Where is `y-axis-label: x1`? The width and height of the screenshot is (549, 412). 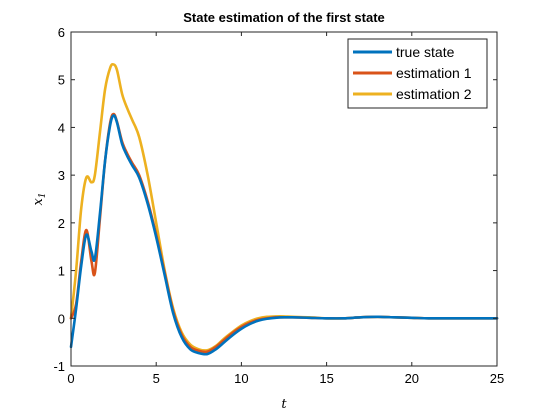
y-axis-label: x1 is located at coordinates (39, 198).